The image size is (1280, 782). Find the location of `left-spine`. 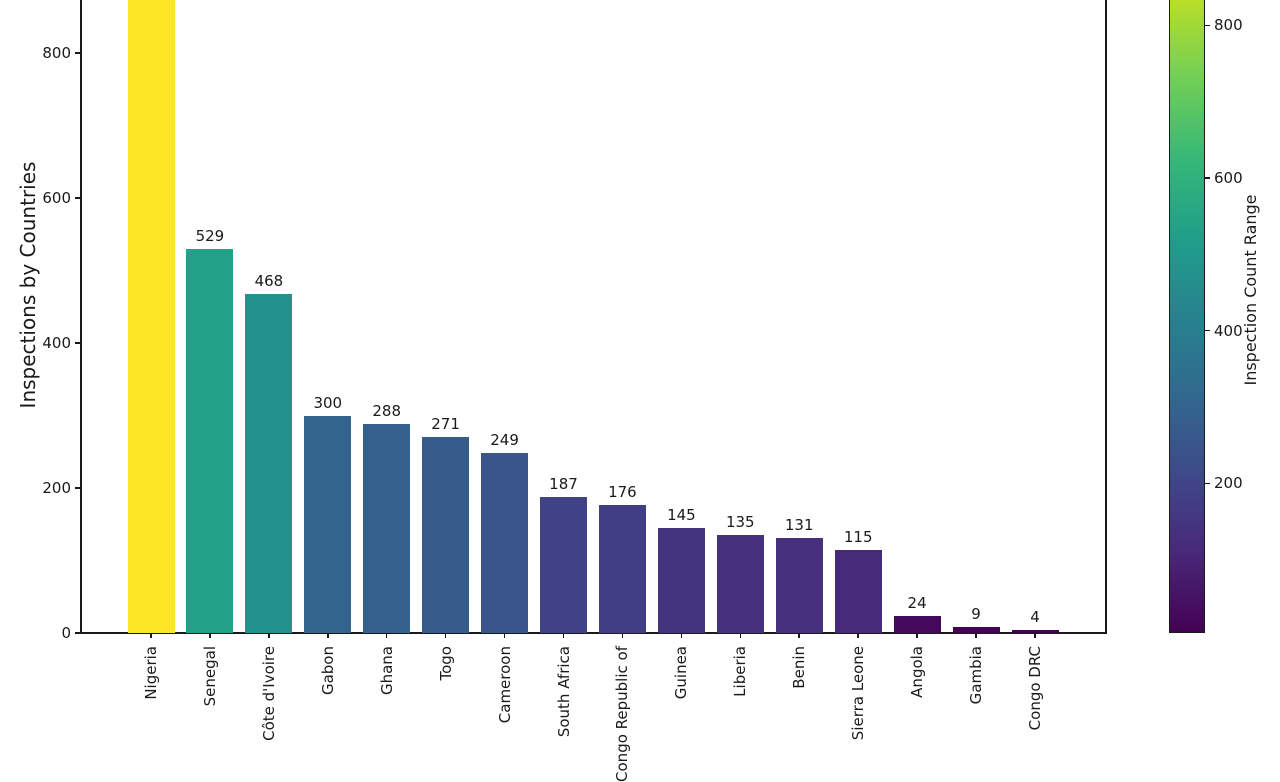

left-spine is located at coordinates (81, 317).